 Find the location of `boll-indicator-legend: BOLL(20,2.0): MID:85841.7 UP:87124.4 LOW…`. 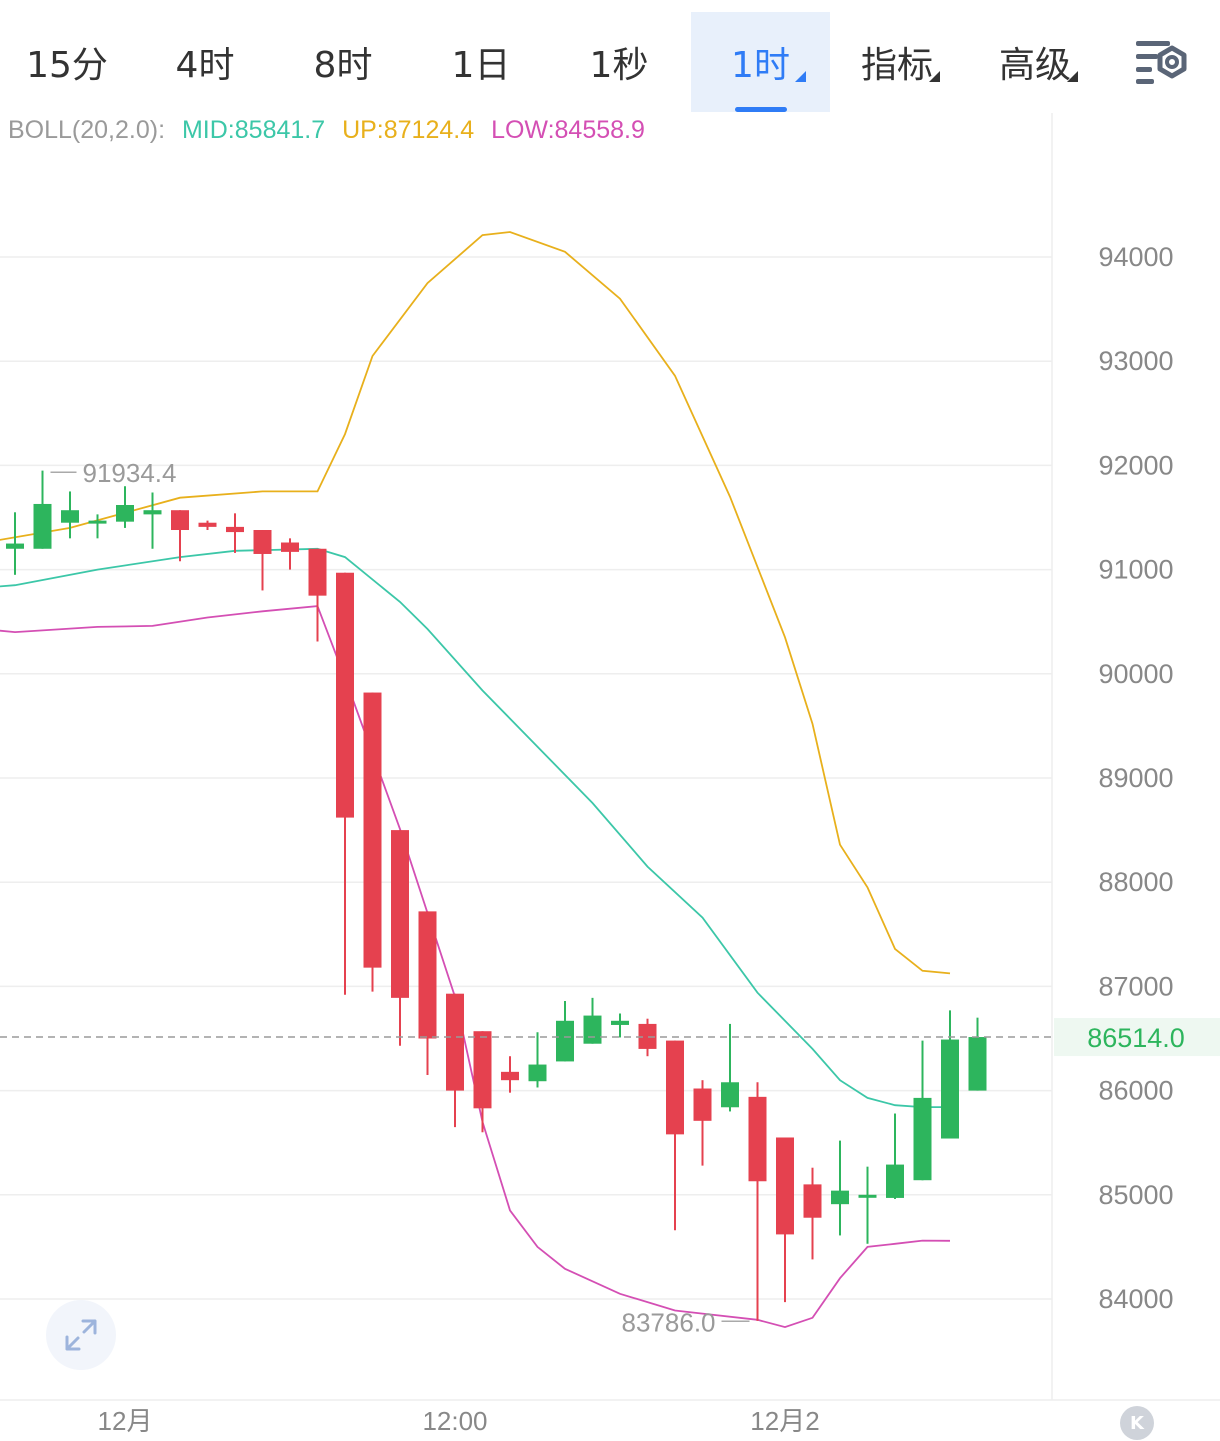

boll-indicator-legend: BOLL(20,2.0): MID:85841.7 UP:87124.4 LOW… is located at coordinates (331, 130).